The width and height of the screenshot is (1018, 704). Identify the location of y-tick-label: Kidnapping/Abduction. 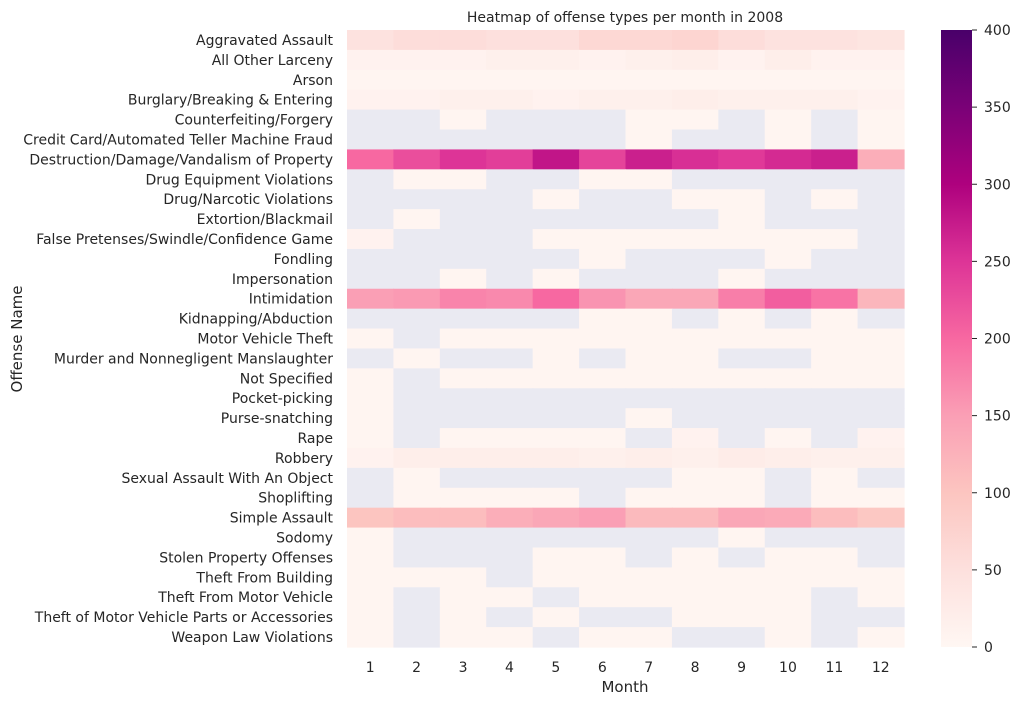
(256, 320).